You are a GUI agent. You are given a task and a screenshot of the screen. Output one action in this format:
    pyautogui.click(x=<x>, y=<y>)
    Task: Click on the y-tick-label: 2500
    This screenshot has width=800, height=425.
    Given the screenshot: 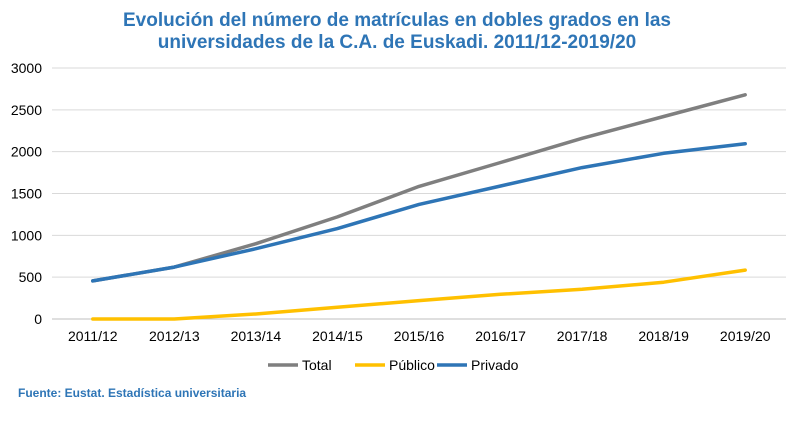 What is the action you would take?
    pyautogui.click(x=26, y=110)
    